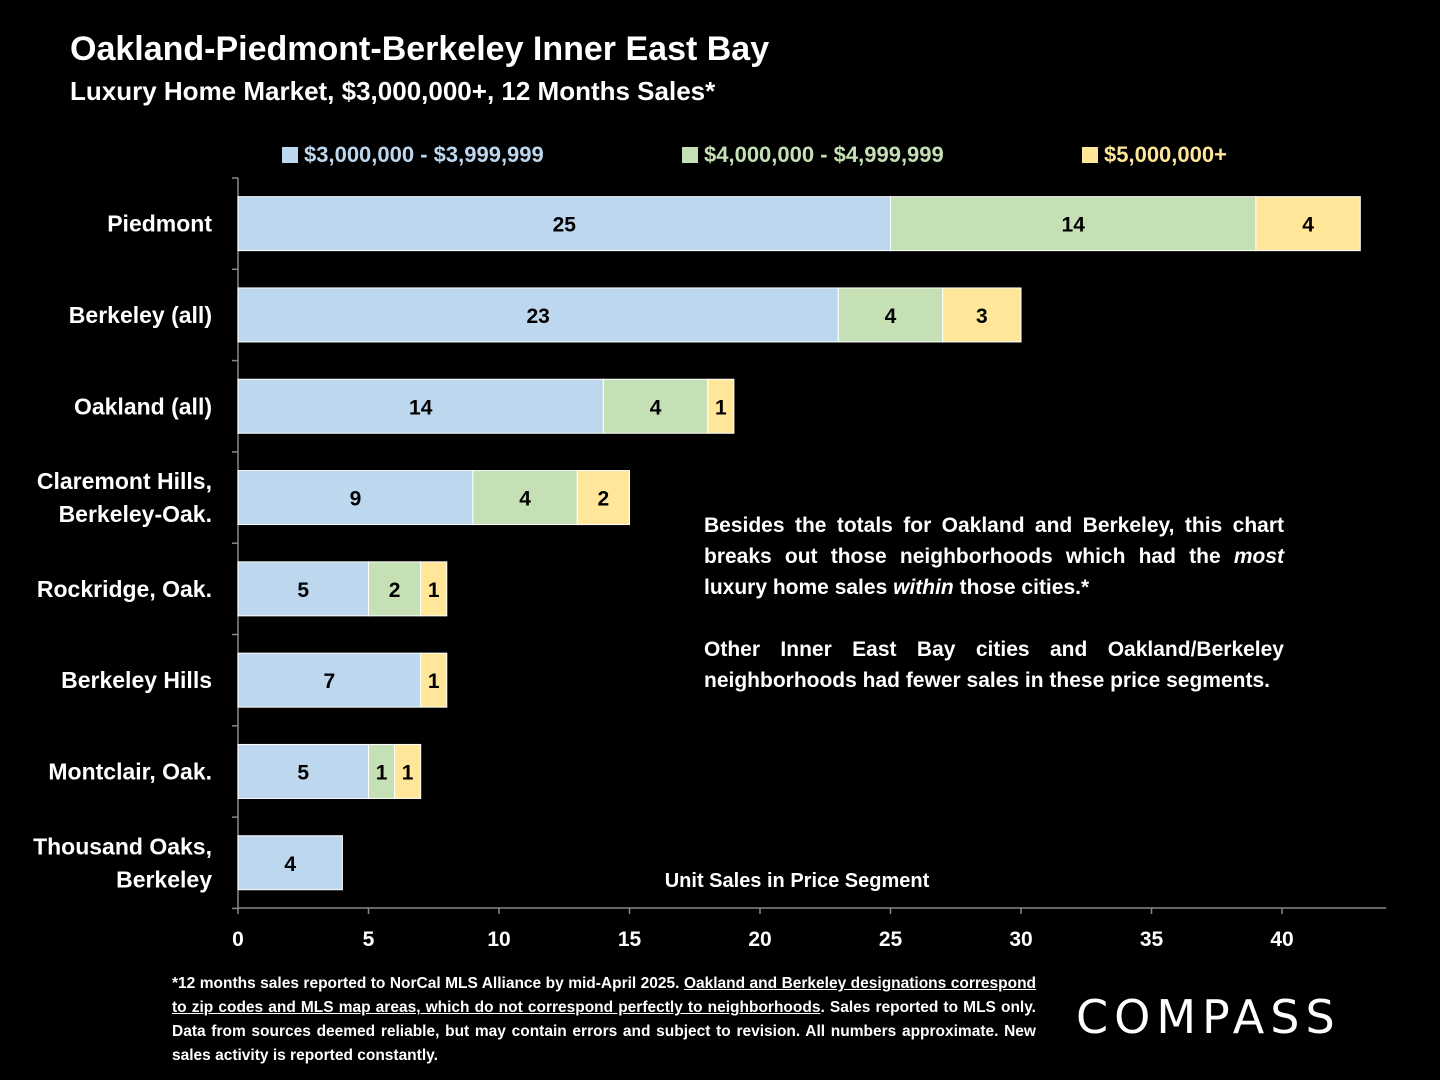 This screenshot has width=1440, height=1080. I want to click on legend-swatch-tier1, so click(290, 155).